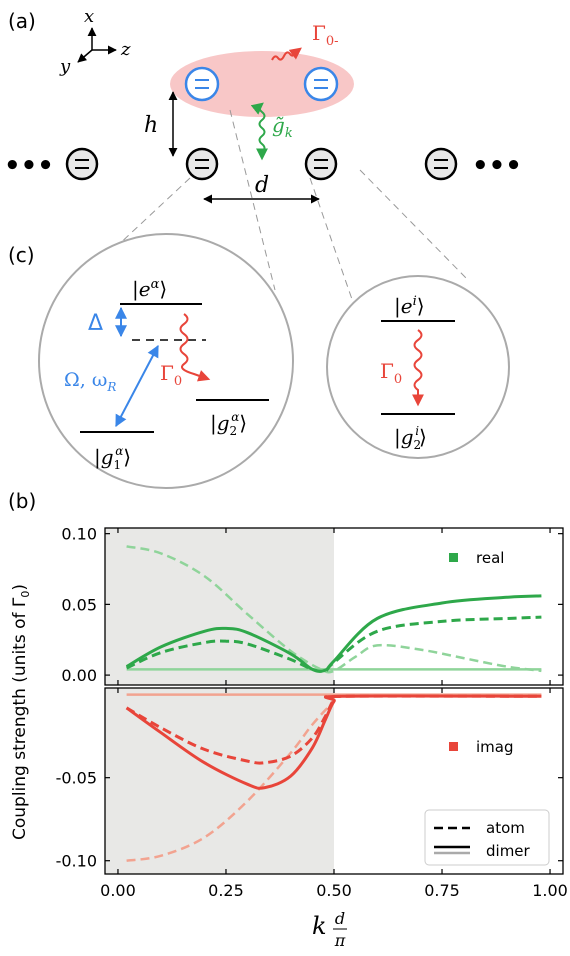 This screenshot has width=570, height=956. Describe the element at coordinates (340, 940) in the screenshot. I see `x-axis-label-den: π` at that location.